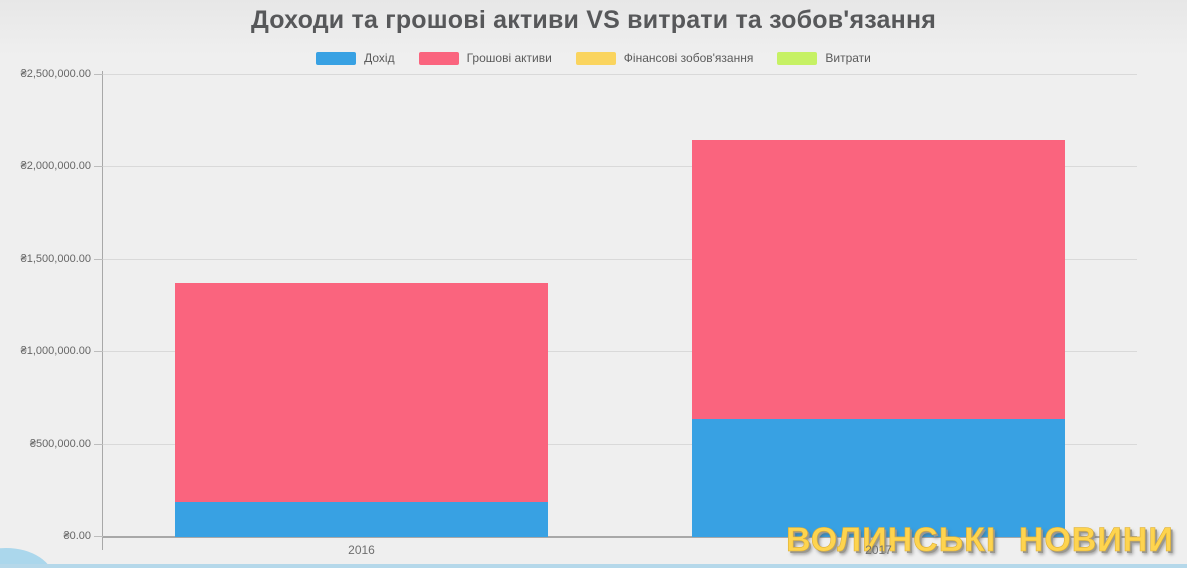  What do you see at coordinates (620, 537) in the screenshot?
I see `x-axis-line` at bounding box center [620, 537].